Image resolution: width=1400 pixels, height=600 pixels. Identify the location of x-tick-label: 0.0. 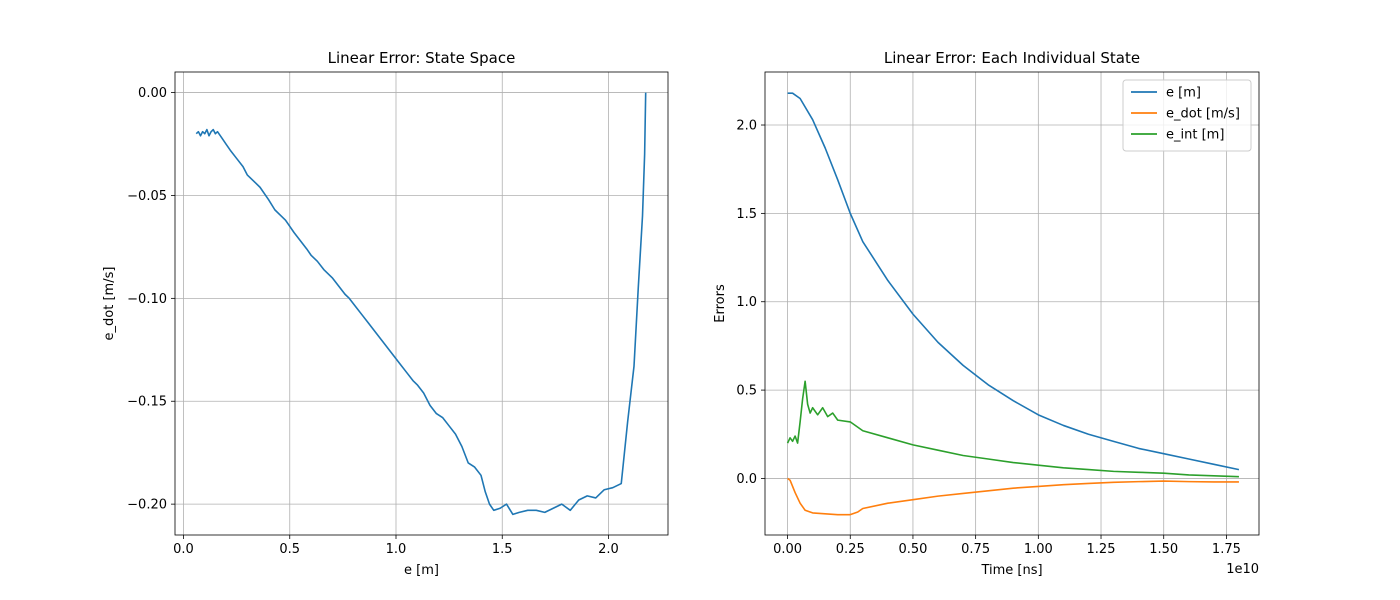
(183, 549).